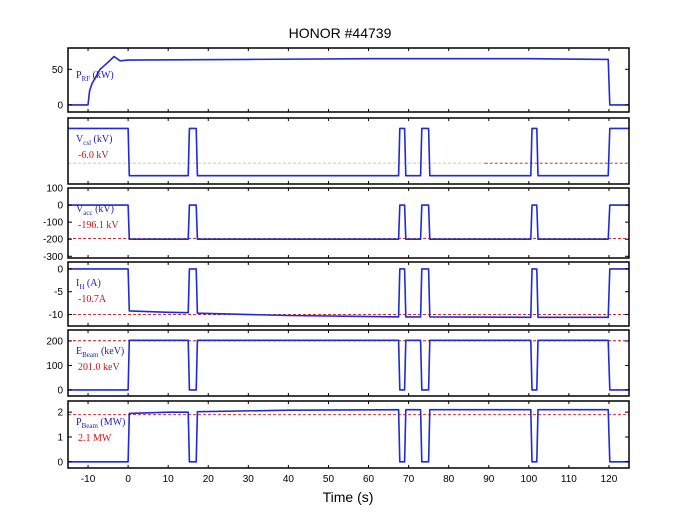 This screenshot has width=673, height=519. I want to click on panel-frame-vcsl, so click(348, 151).